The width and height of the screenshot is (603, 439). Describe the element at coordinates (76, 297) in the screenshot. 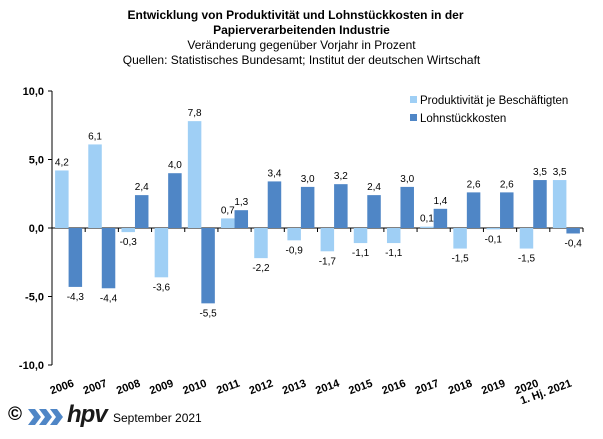

I see `data-label: -4,3` at that location.